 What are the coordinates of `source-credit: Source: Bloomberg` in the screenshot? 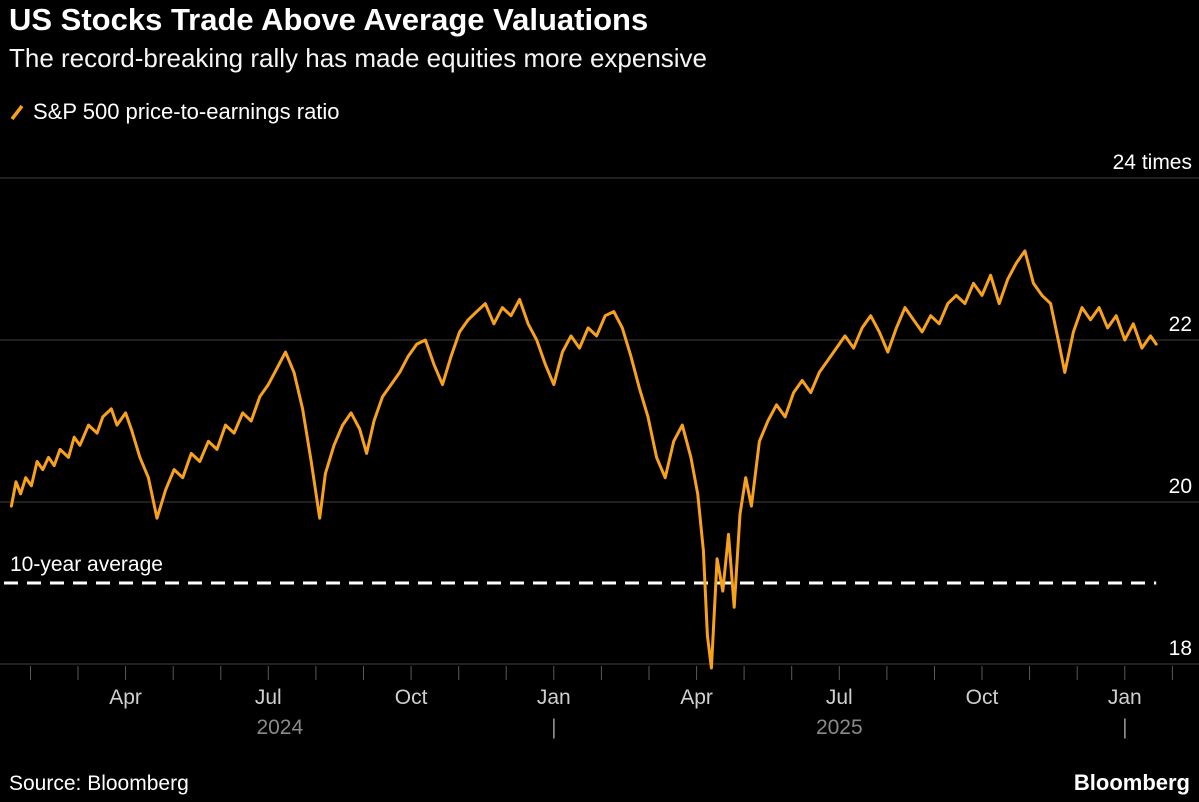 It's located at (99, 783).